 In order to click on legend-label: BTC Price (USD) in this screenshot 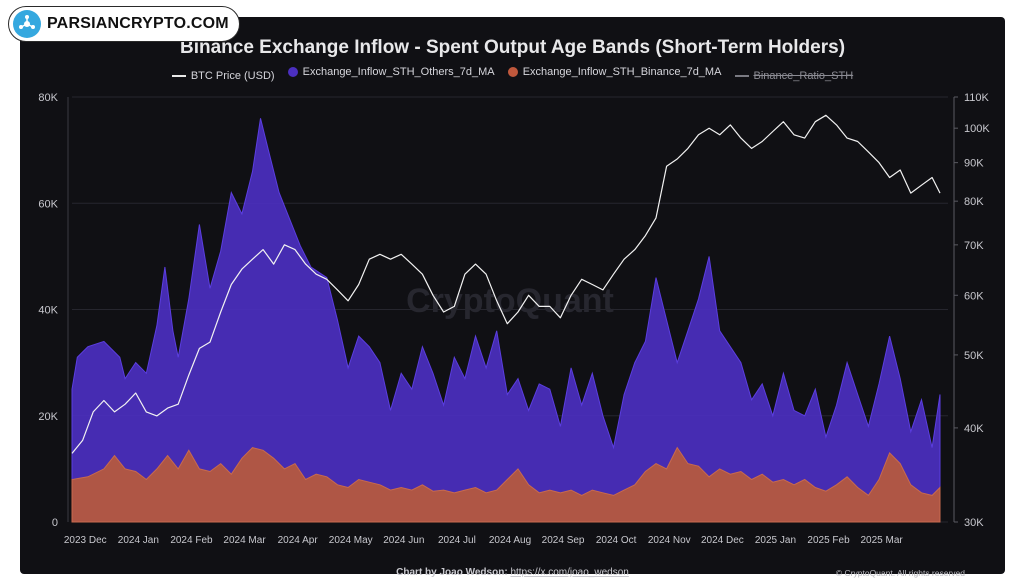, I will do `click(232, 76)`.